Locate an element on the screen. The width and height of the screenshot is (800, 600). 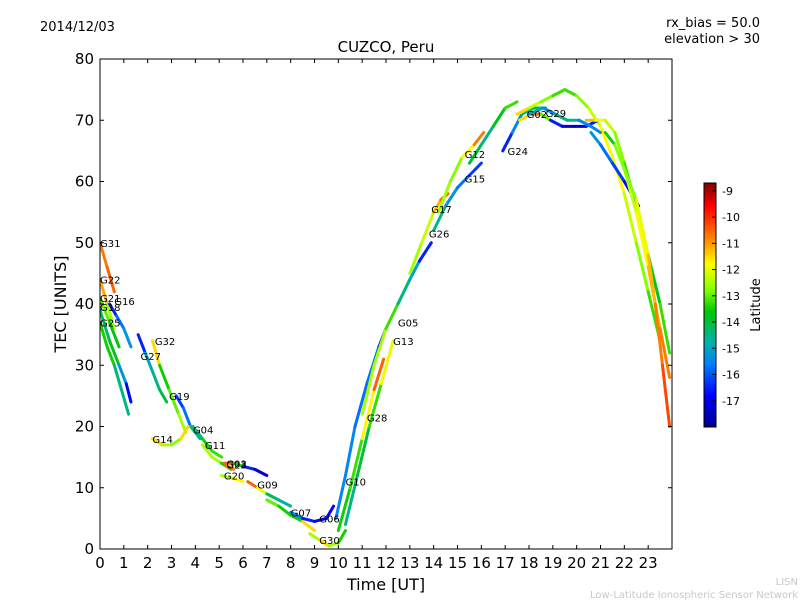
colorbar-ticks: -9 -10 -11 -12 -13 -14 -15 -16 -17 is located at coordinates (726, 296).